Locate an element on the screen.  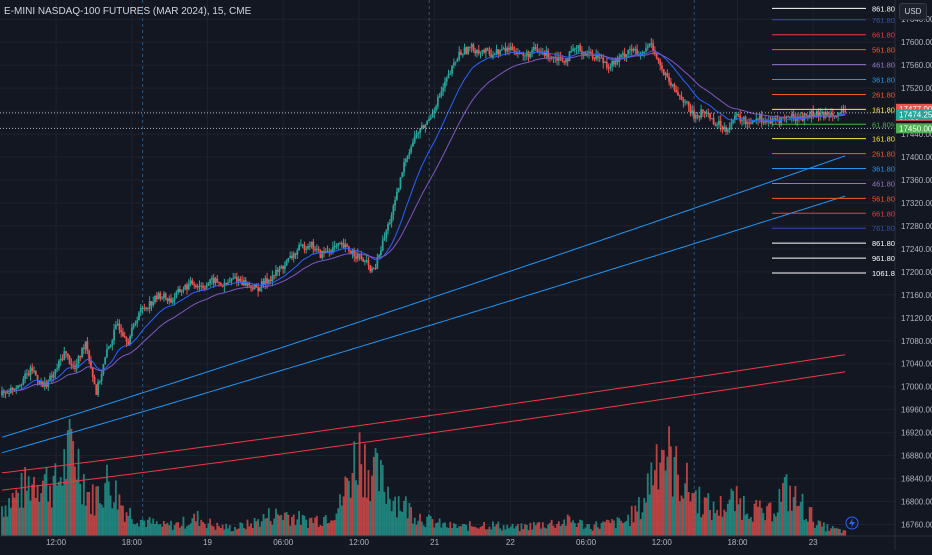
currency-button: USD is located at coordinates (913, 11).